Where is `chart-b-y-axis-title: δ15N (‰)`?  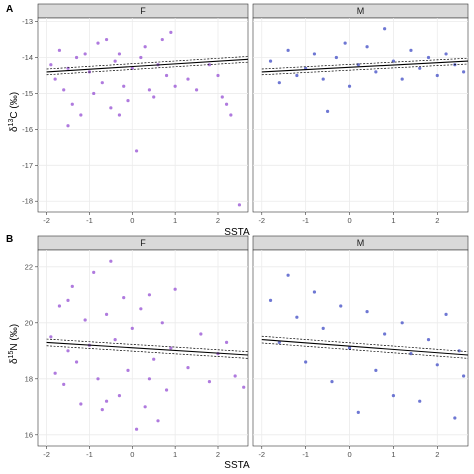
chart-b-y-axis-title: δ15N (‰) is located at coordinates (14, 344).